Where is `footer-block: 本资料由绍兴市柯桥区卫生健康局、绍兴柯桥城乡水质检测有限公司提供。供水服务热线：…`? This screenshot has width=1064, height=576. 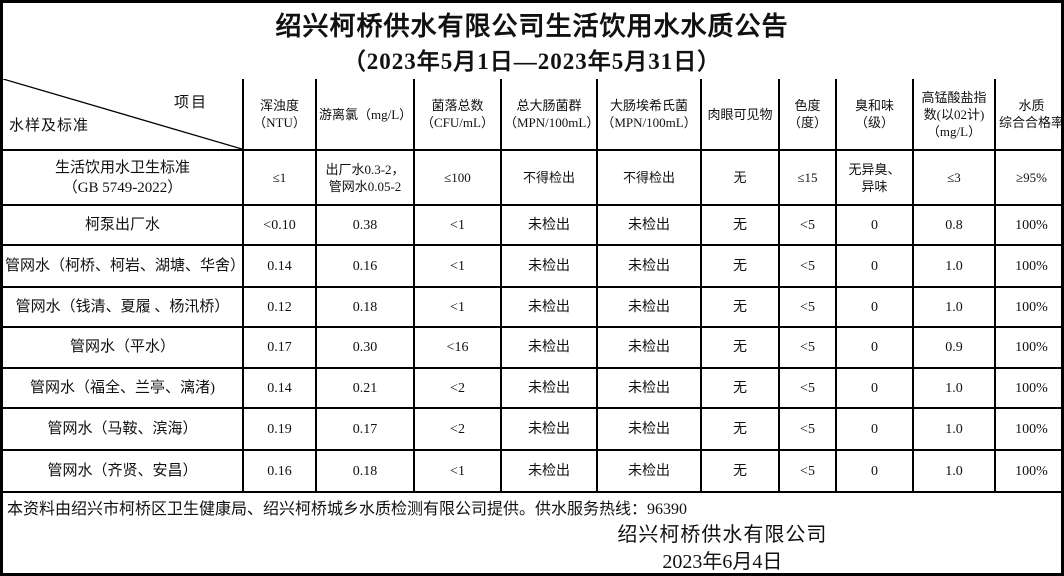
footer-block: 本资料由绍兴市柯桥区卫生健康局、绍兴柯桥城乡水质检测有限公司提供。供水服务热线：… is located at coordinates (532, 533).